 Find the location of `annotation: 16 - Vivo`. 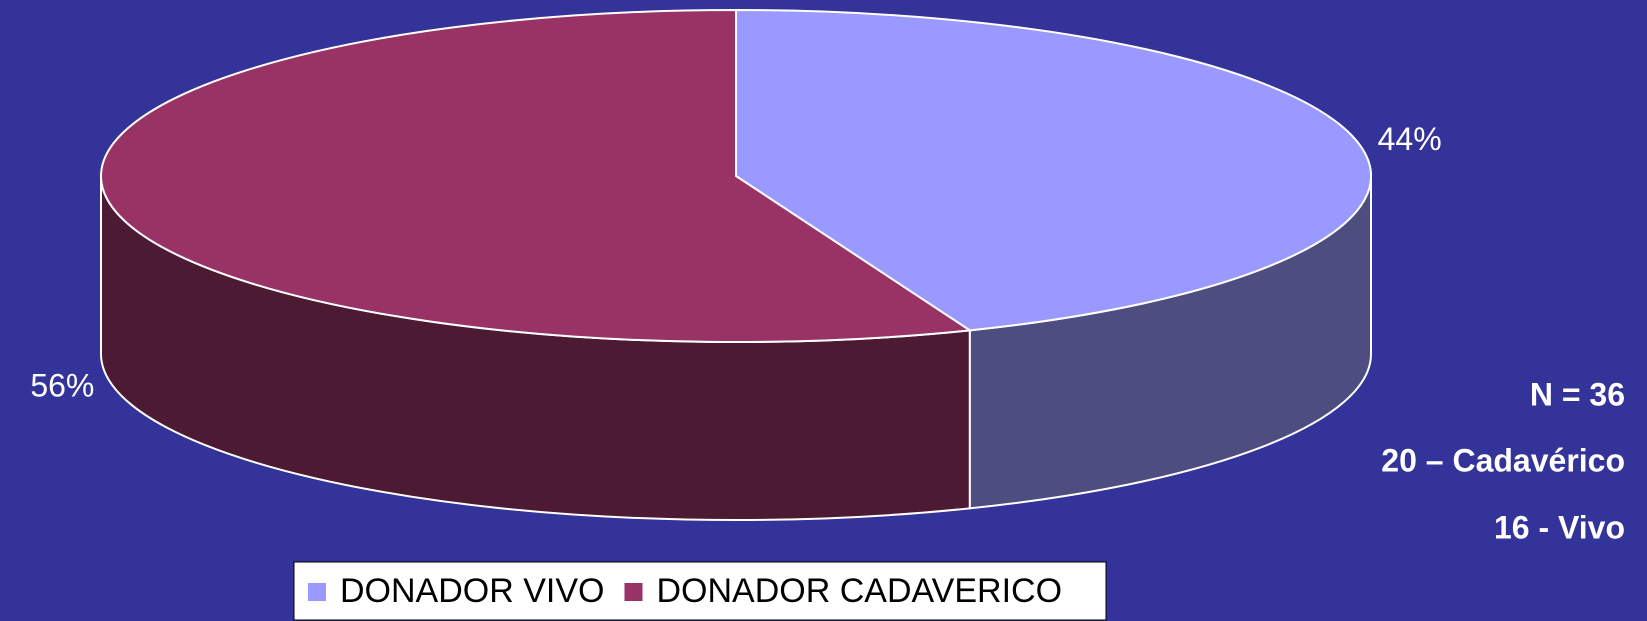

annotation: 16 - Vivo is located at coordinates (1559, 527).